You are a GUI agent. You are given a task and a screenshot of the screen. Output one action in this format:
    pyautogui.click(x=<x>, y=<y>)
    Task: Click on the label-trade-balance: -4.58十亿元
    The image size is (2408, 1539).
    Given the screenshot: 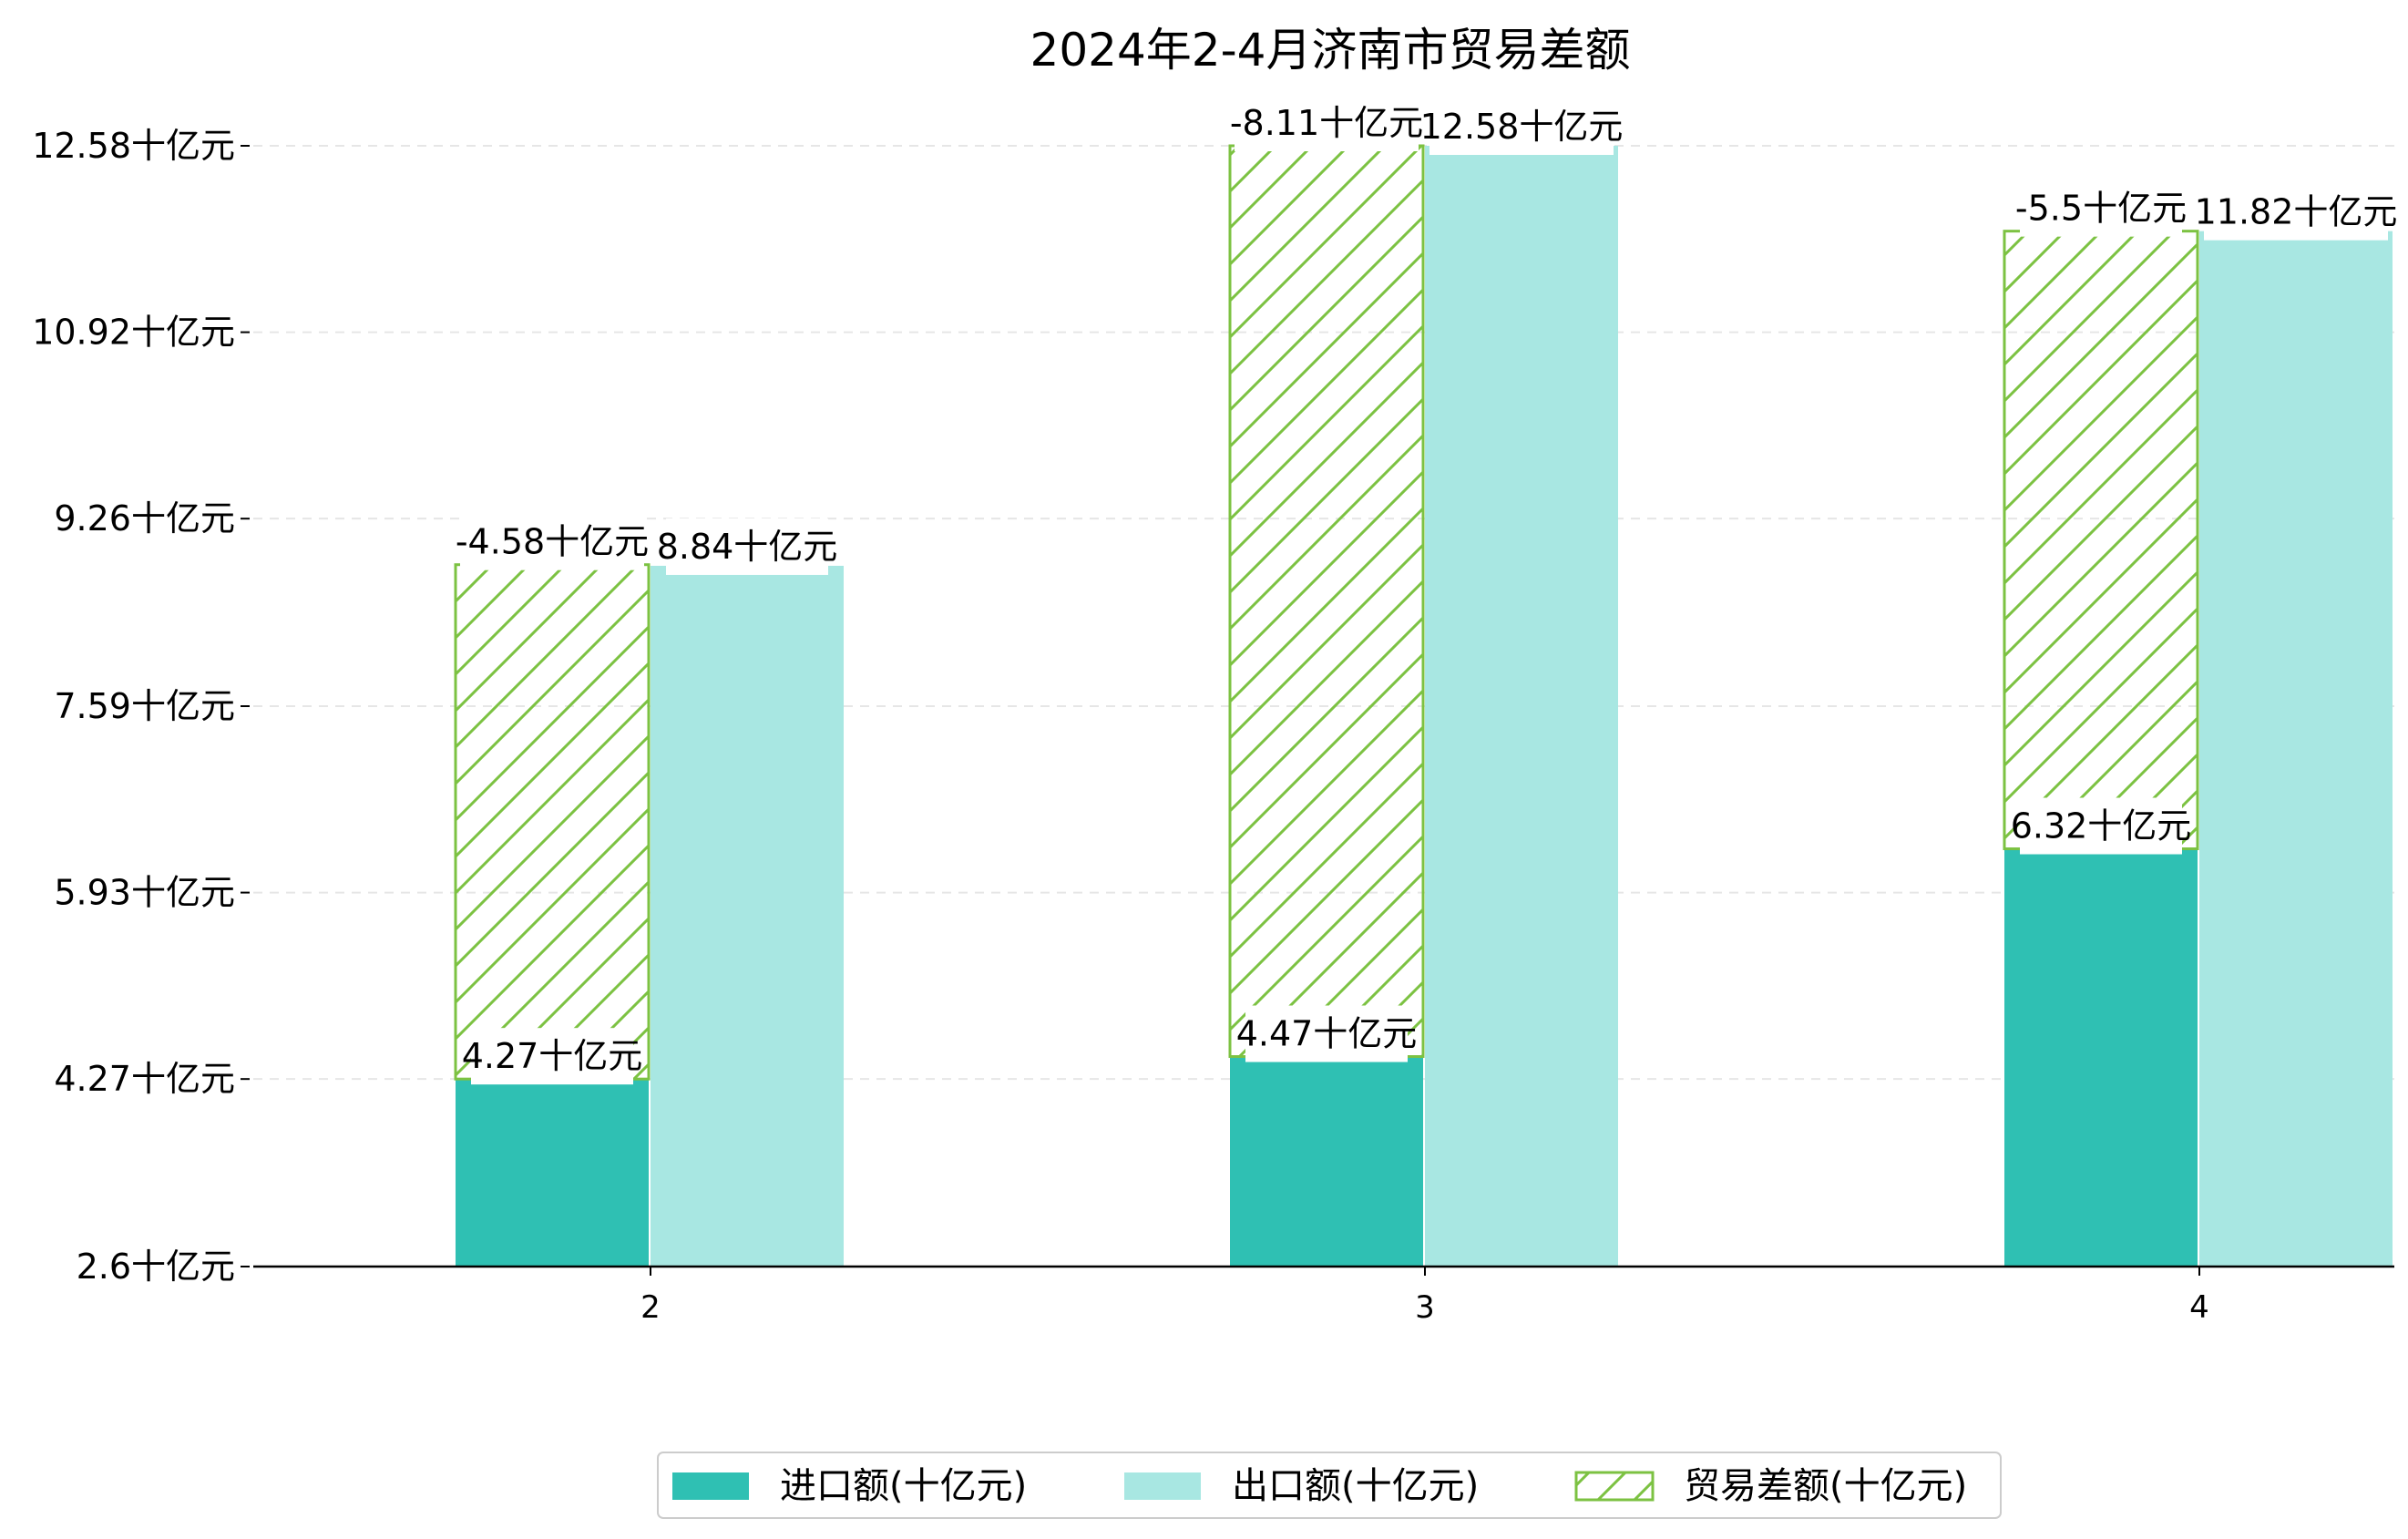 What is the action you would take?
    pyautogui.click(x=552, y=542)
    